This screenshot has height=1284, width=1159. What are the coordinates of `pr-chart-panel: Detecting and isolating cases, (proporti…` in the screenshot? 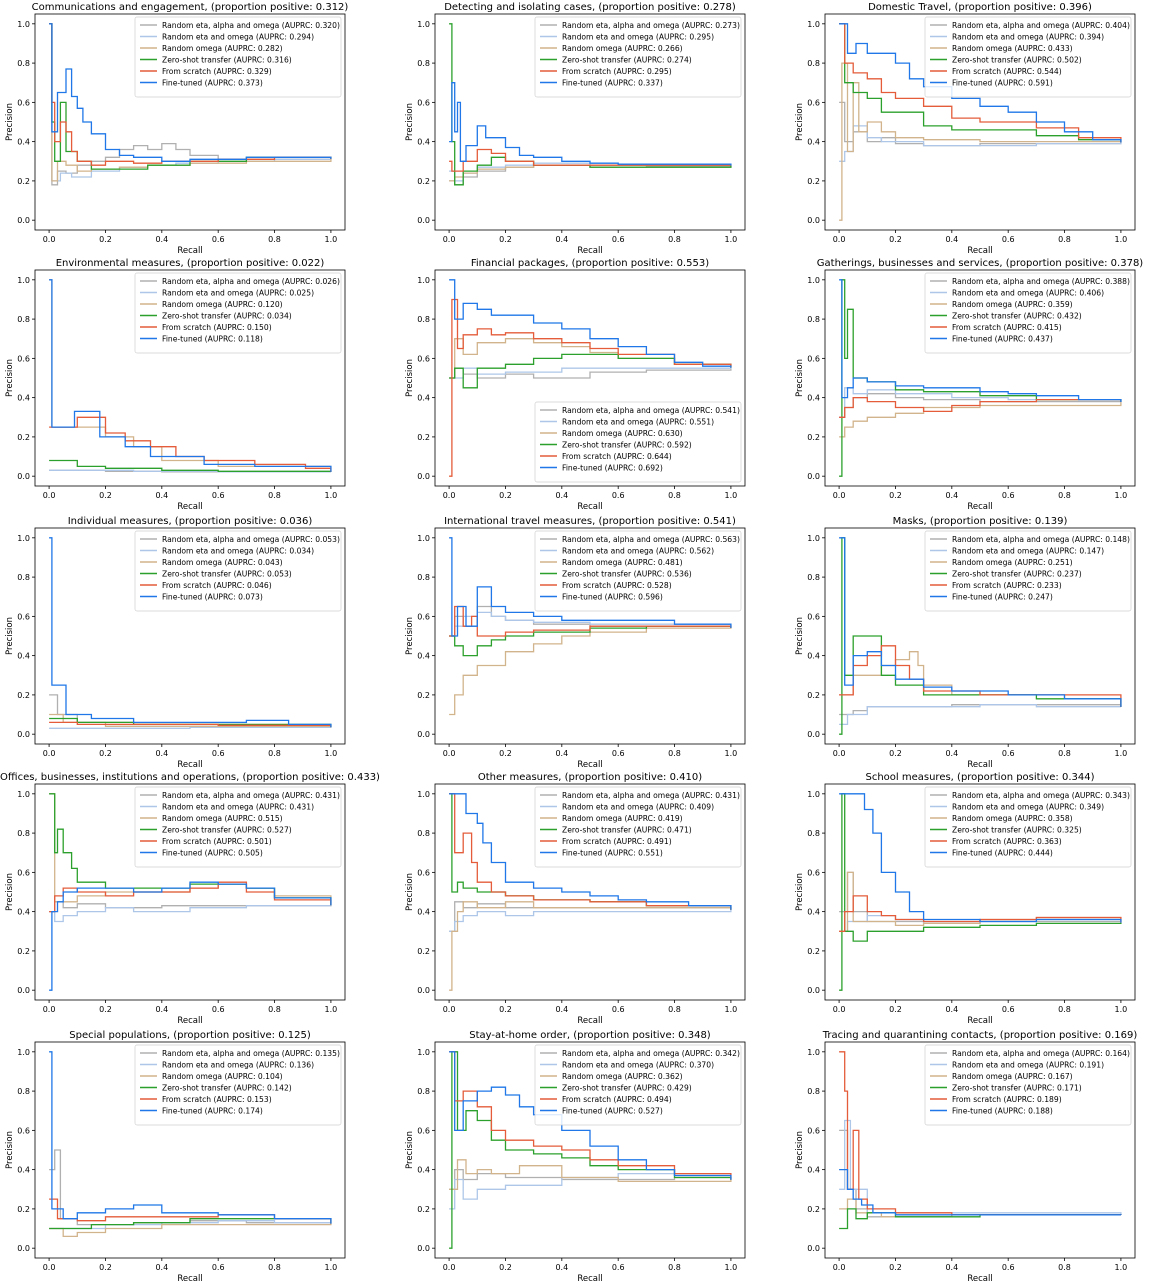 It's located at (593, 128).